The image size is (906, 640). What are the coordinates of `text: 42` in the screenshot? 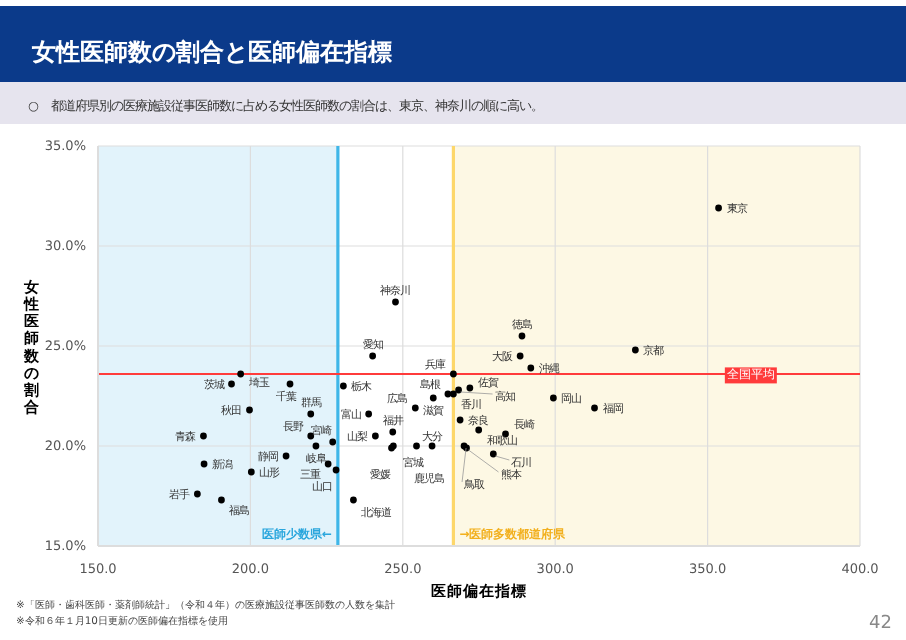 It's located at (880, 624).